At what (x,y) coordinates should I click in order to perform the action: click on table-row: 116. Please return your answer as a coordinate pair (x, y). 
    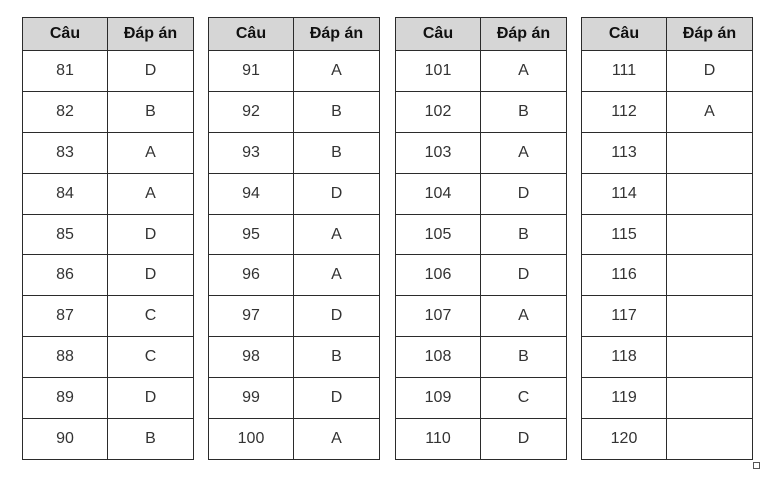
    Looking at the image, I should click on (667, 275).